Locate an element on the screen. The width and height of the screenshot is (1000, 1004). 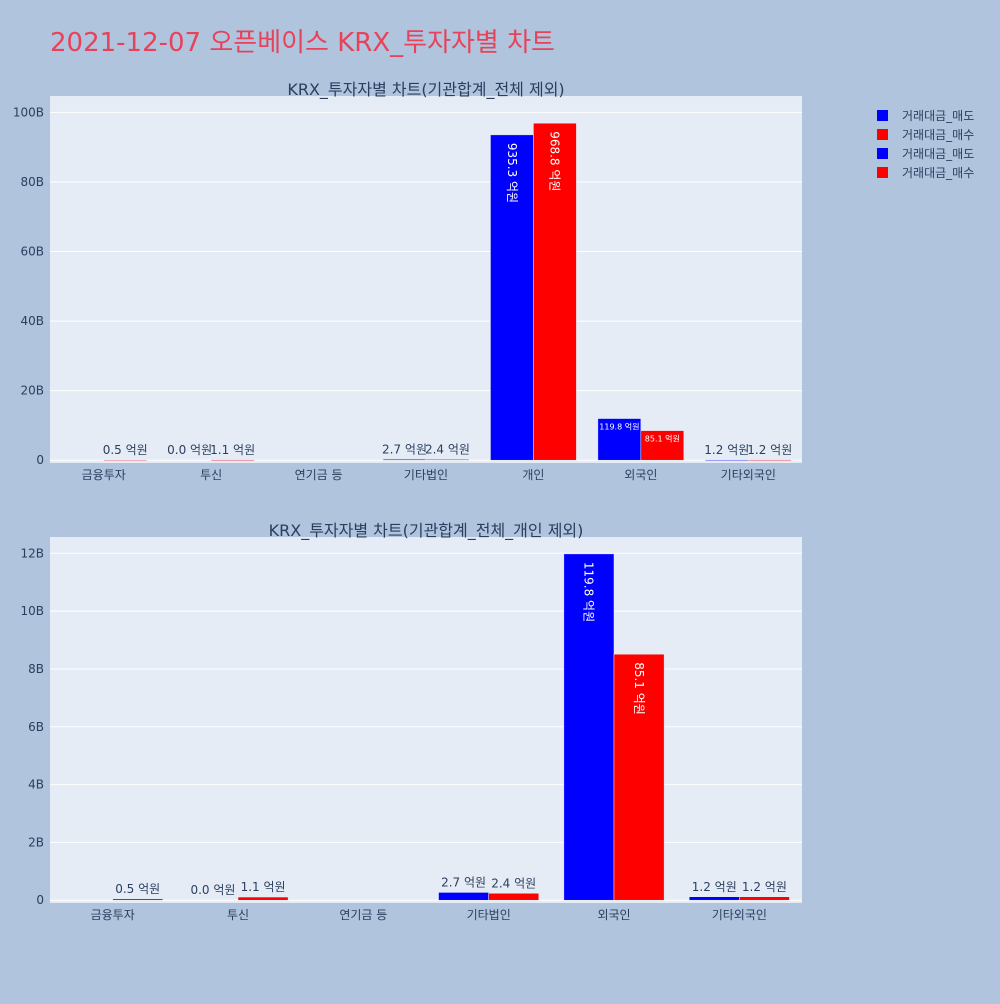
y-tick-label: 100B is located at coordinates (28, 112).